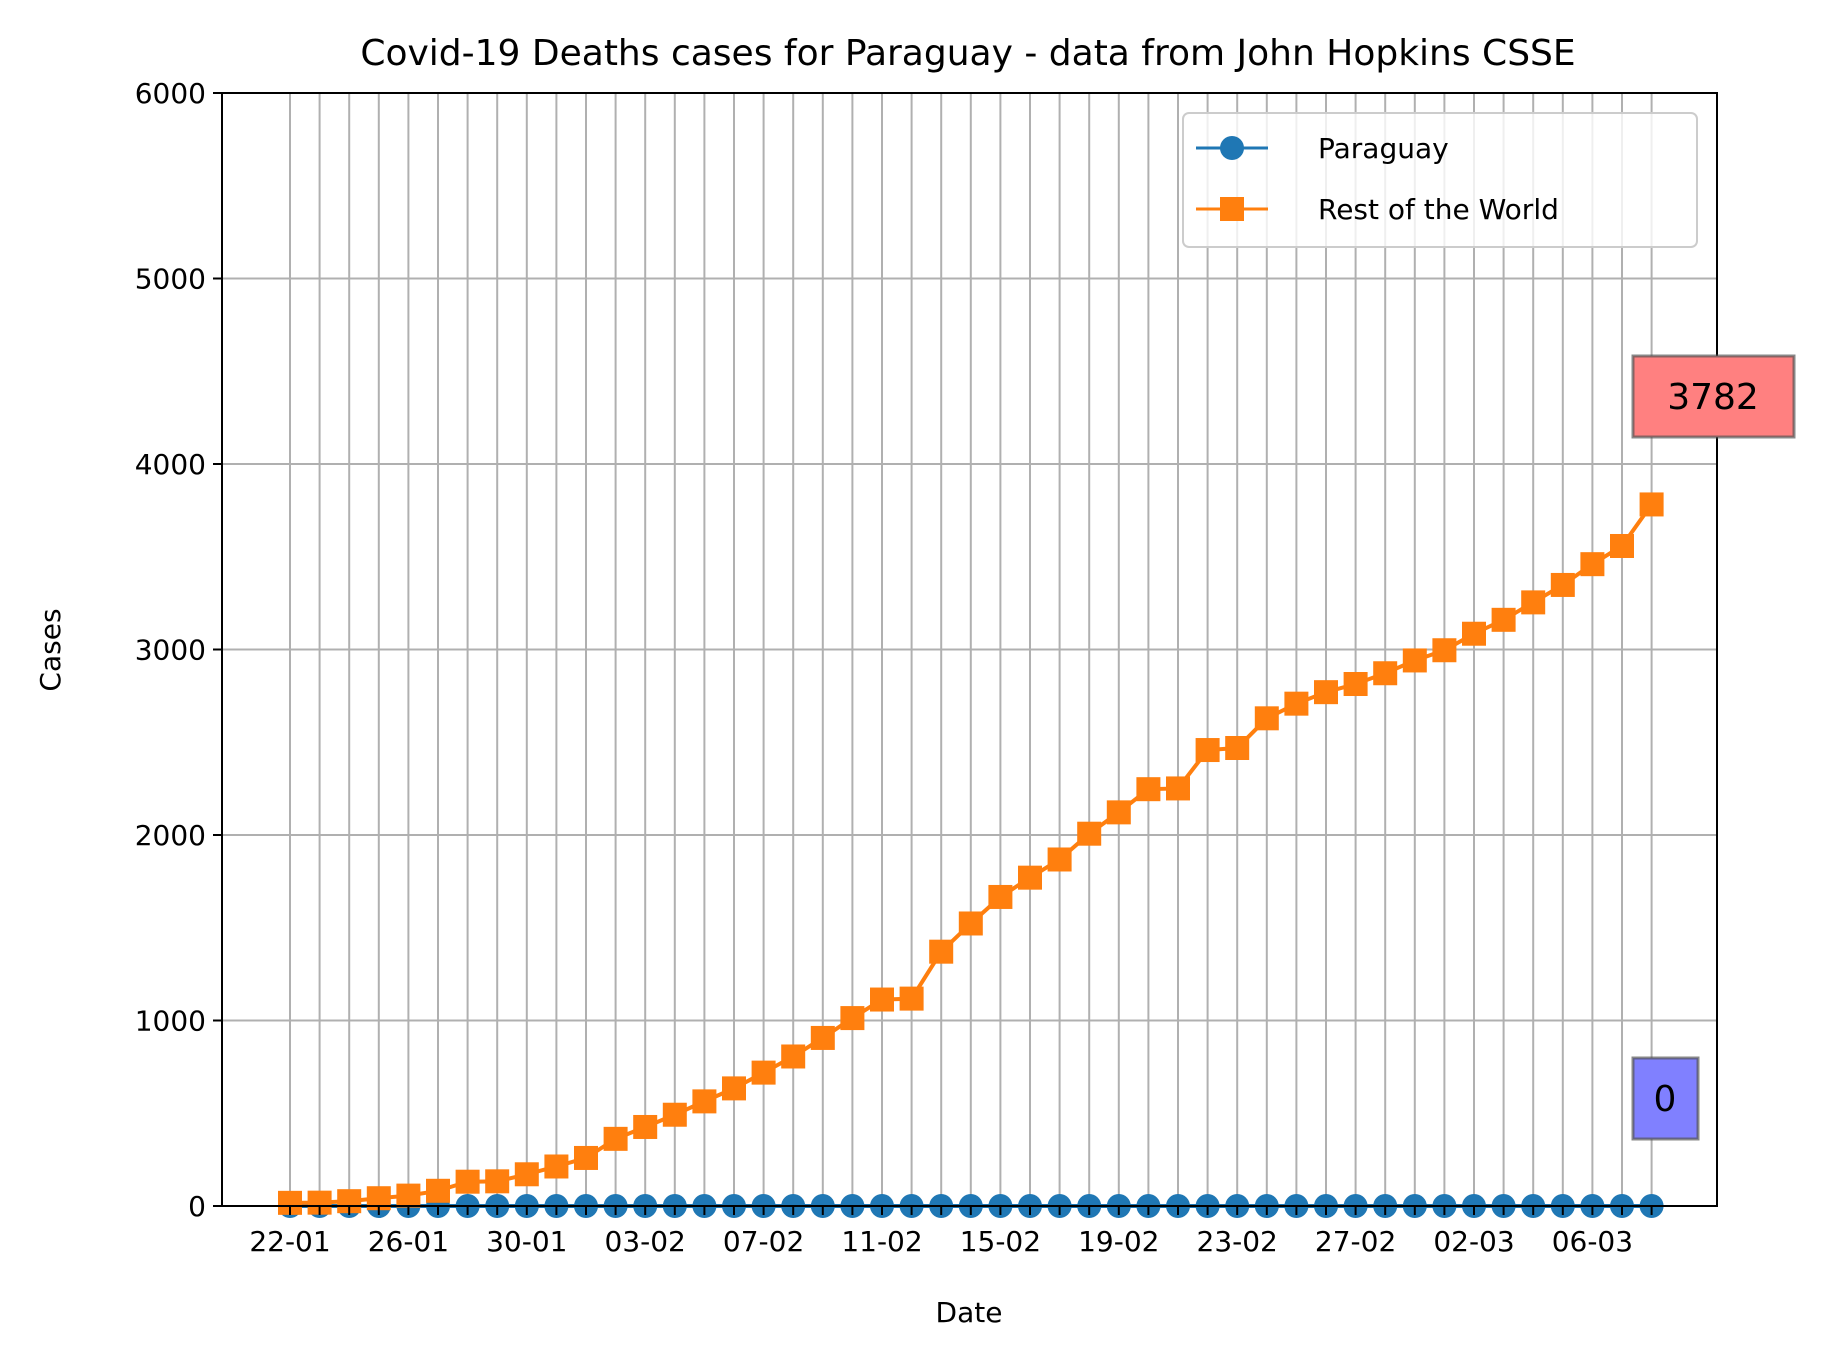  What do you see at coordinates (170, 835) in the screenshot?
I see `y-tick-label: 2000` at bounding box center [170, 835].